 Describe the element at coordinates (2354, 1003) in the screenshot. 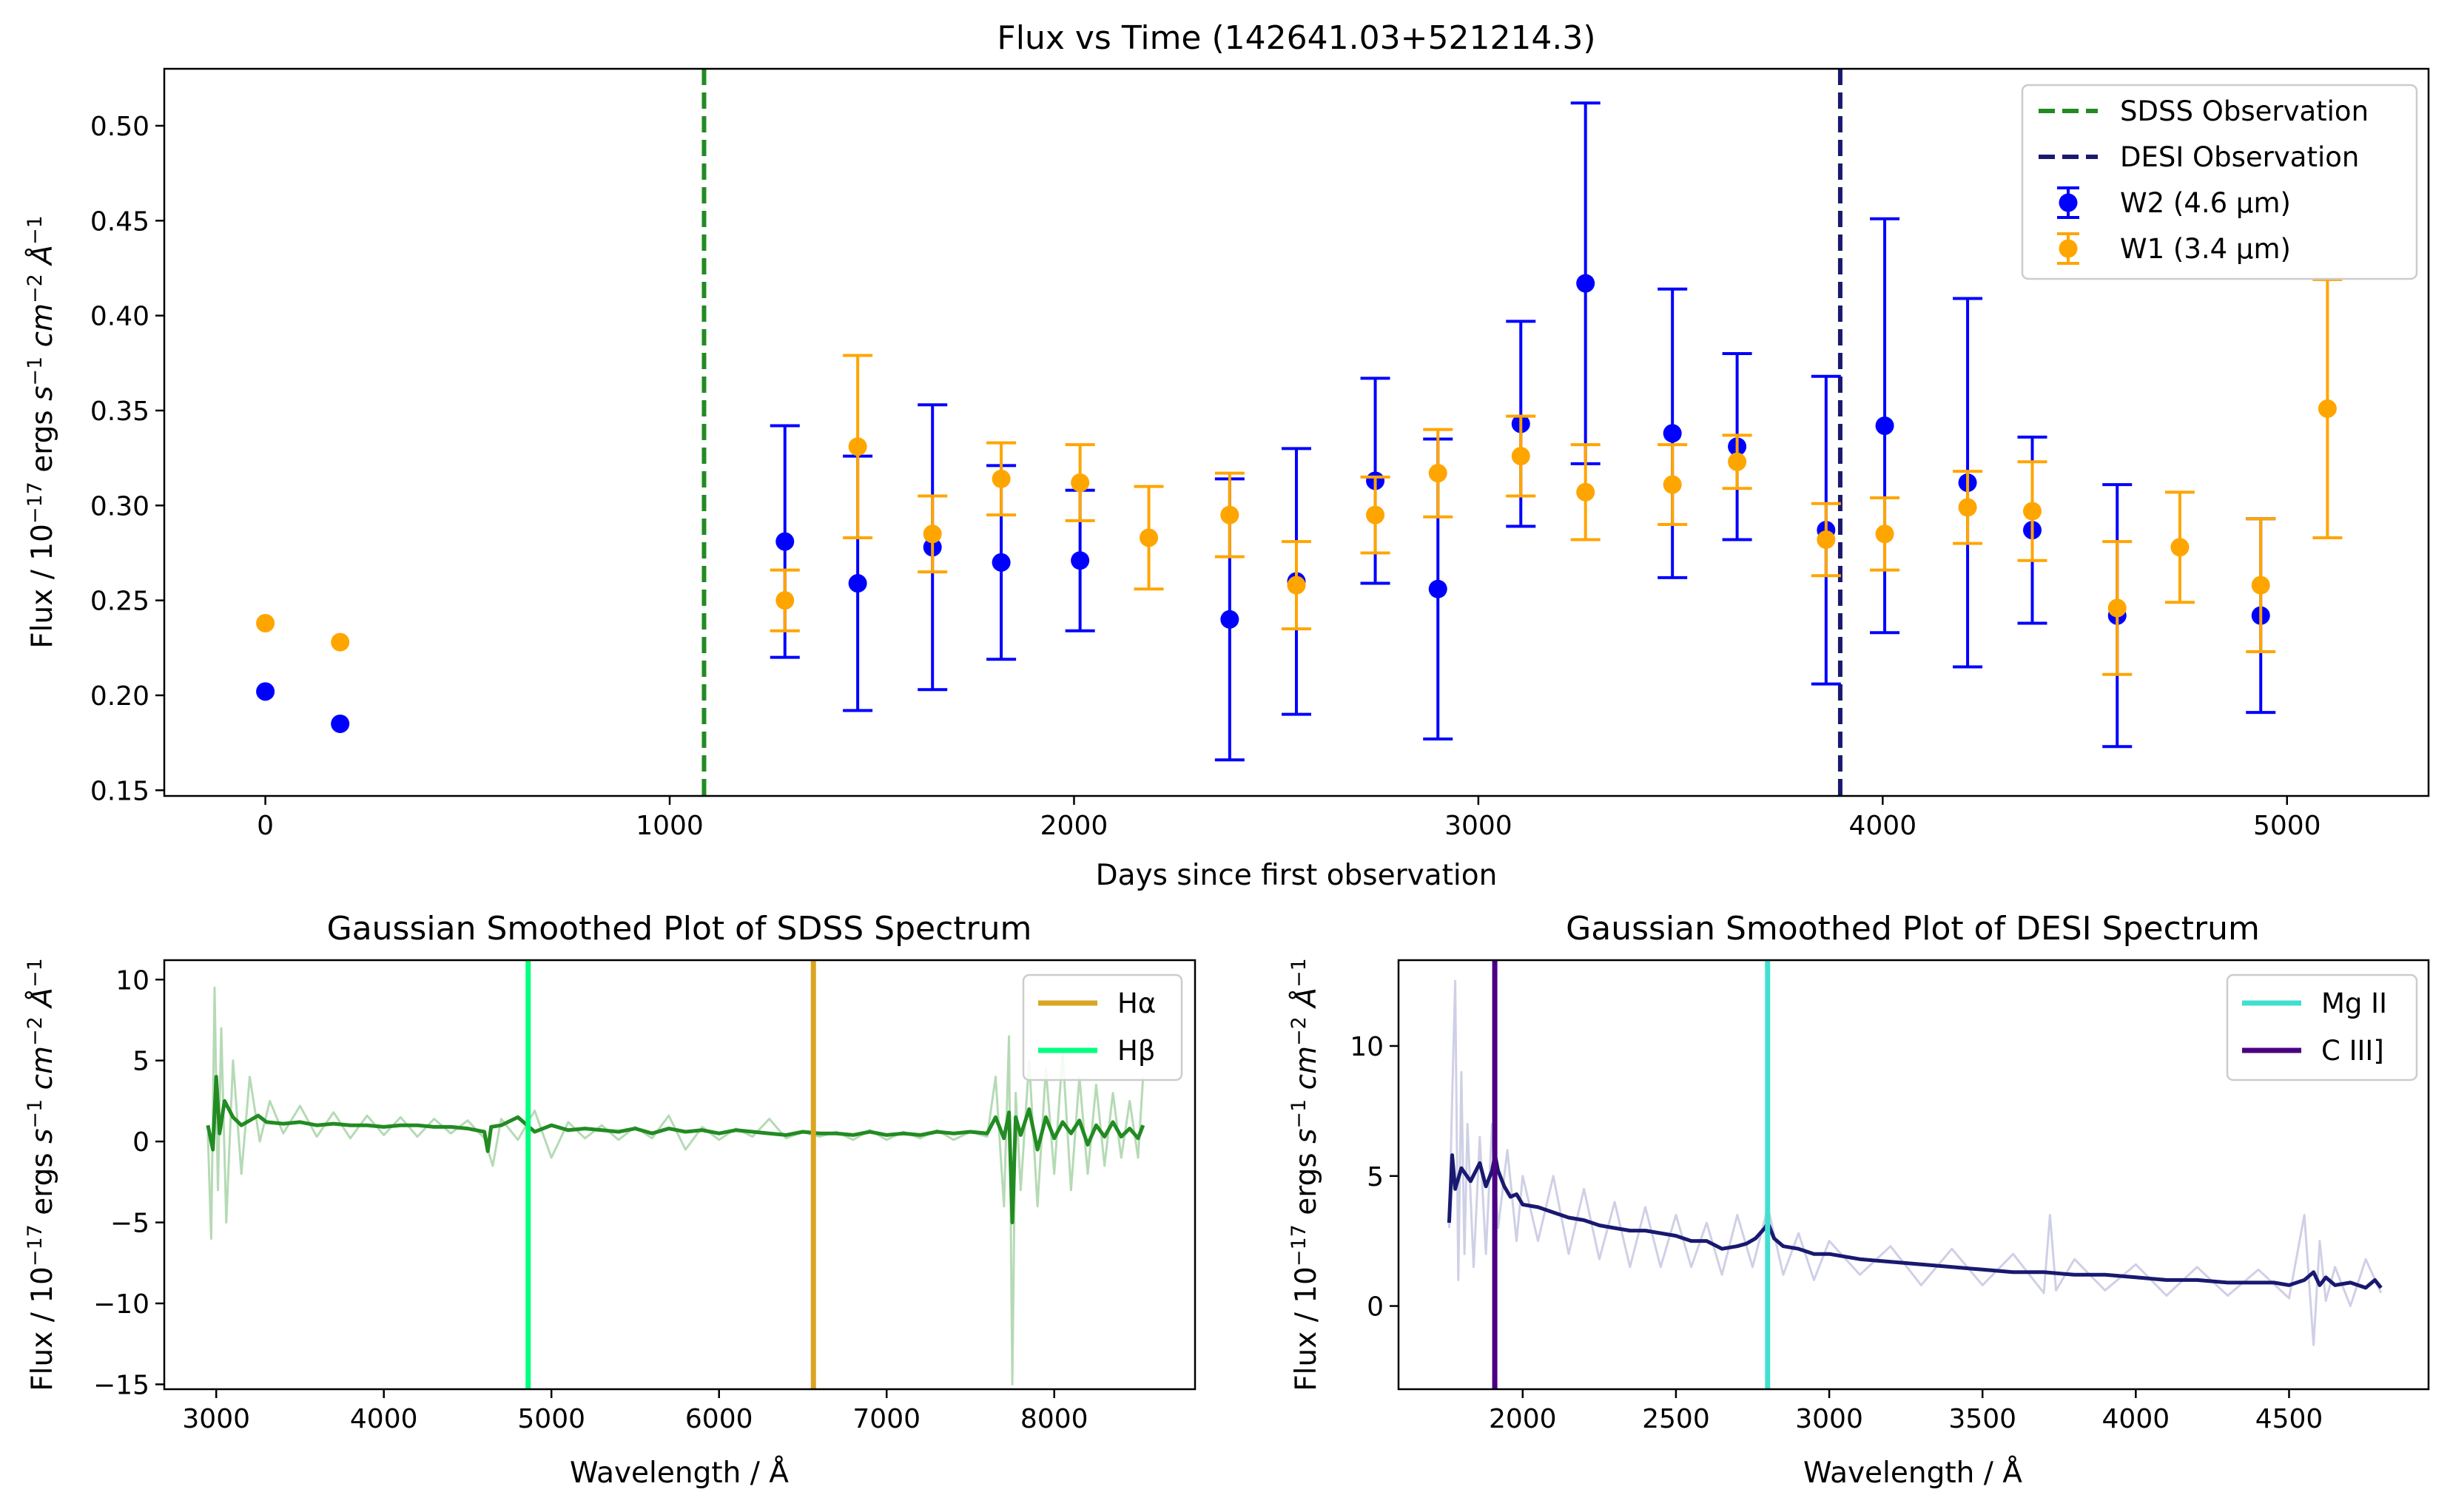

I see `legend-label: Mg II` at that location.